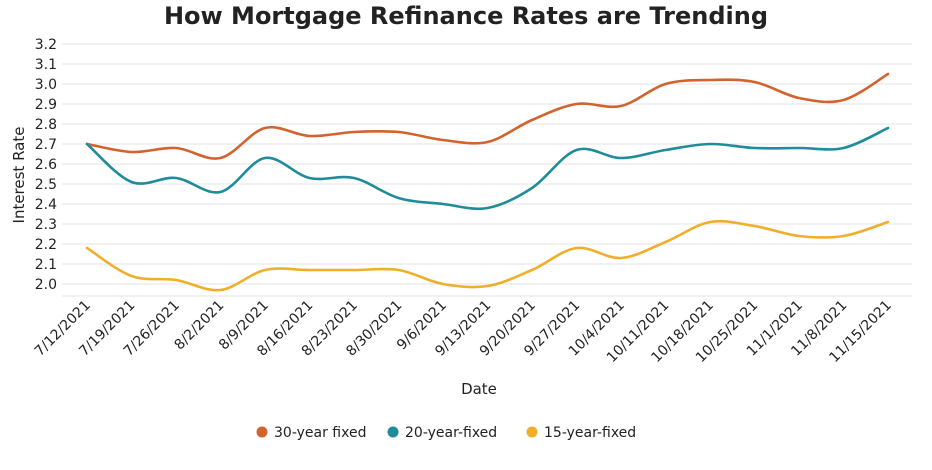 This screenshot has height=470, width=932. Describe the element at coordinates (46, 145) in the screenshot. I see `y-tick-label: 2.7` at that location.